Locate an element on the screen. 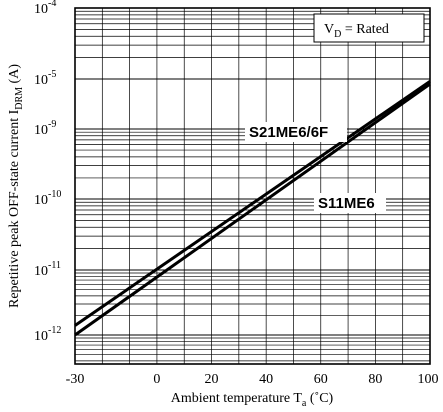 This screenshot has height=412, width=443. x-tick-label: 0 is located at coordinates (156, 379).